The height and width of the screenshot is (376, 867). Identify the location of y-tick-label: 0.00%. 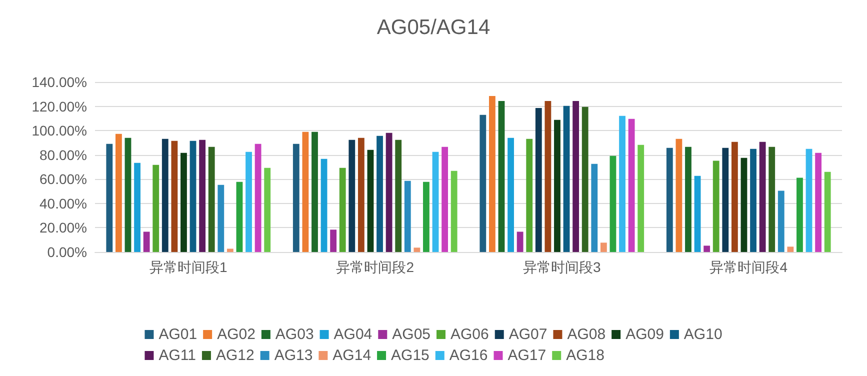
(67, 252).